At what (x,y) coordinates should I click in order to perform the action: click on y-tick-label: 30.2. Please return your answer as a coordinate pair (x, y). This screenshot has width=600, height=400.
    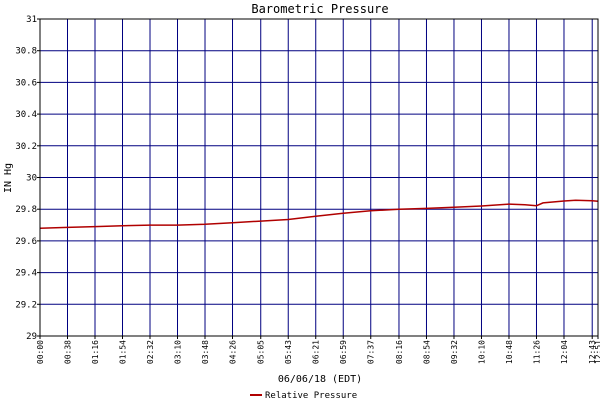
    Looking at the image, I should click on (26, 147).